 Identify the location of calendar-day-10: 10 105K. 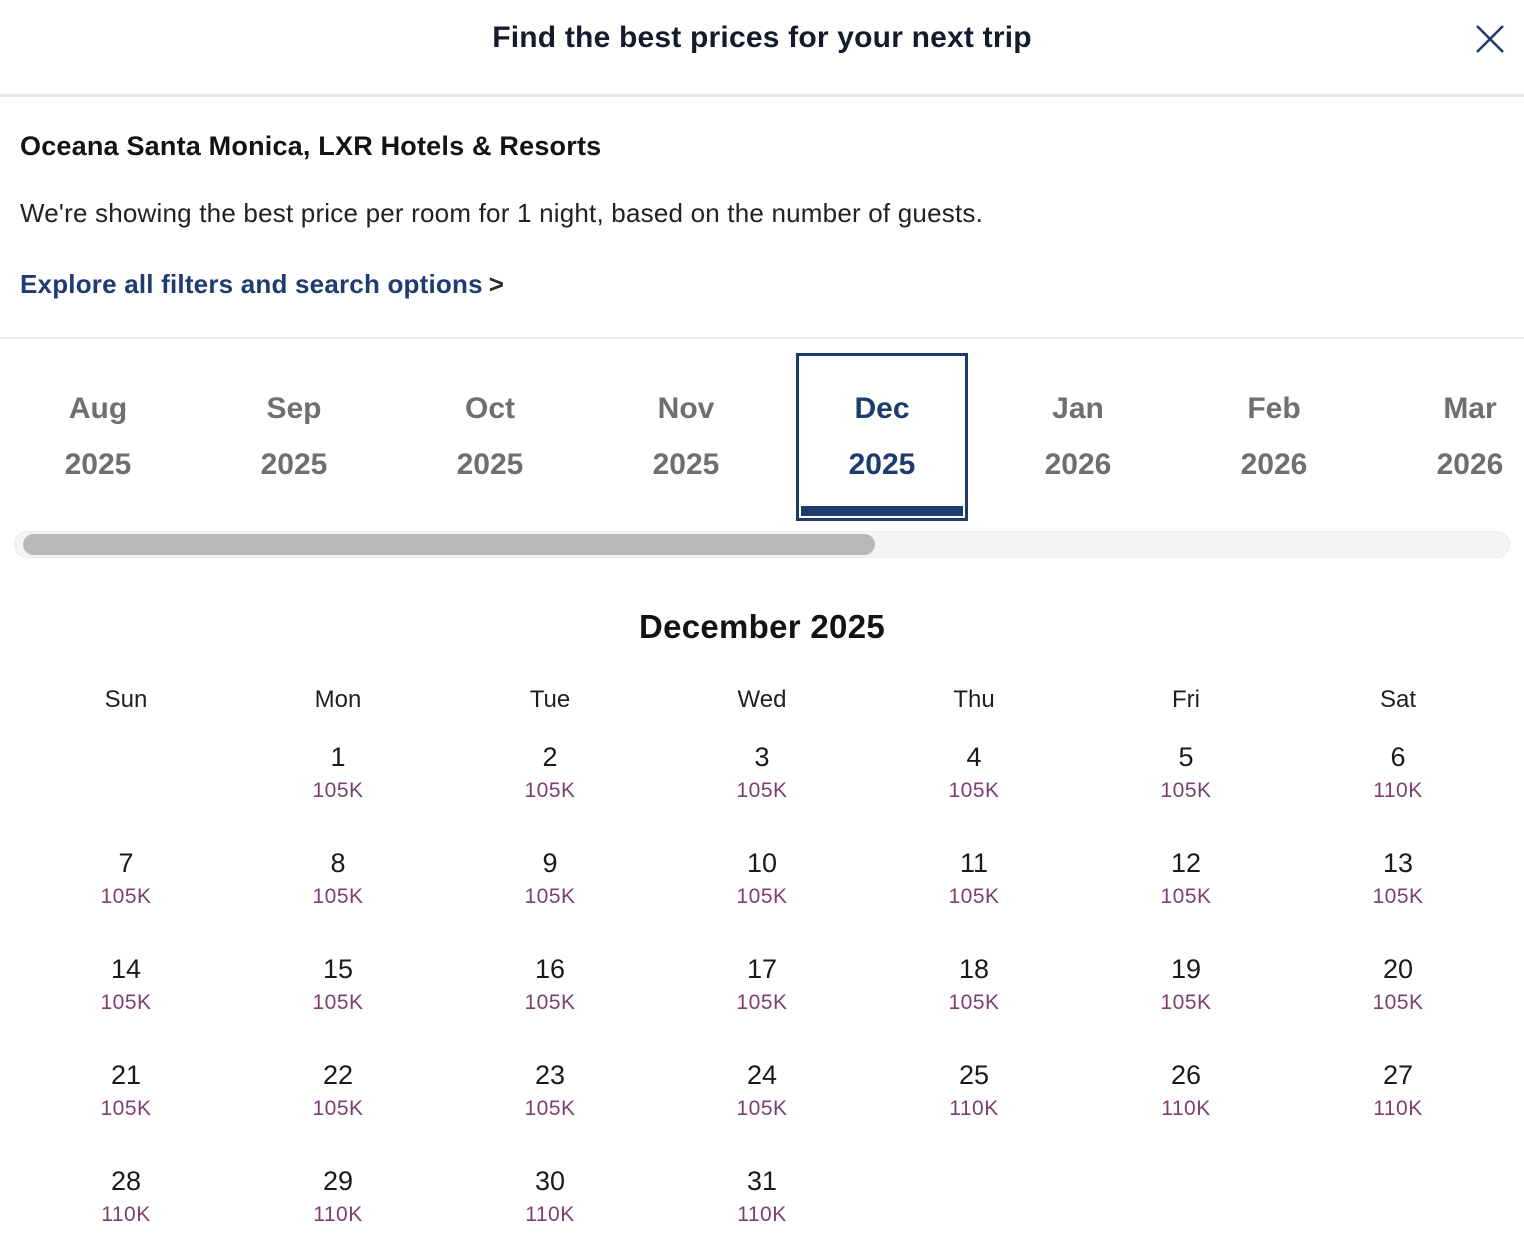
(762, 887).